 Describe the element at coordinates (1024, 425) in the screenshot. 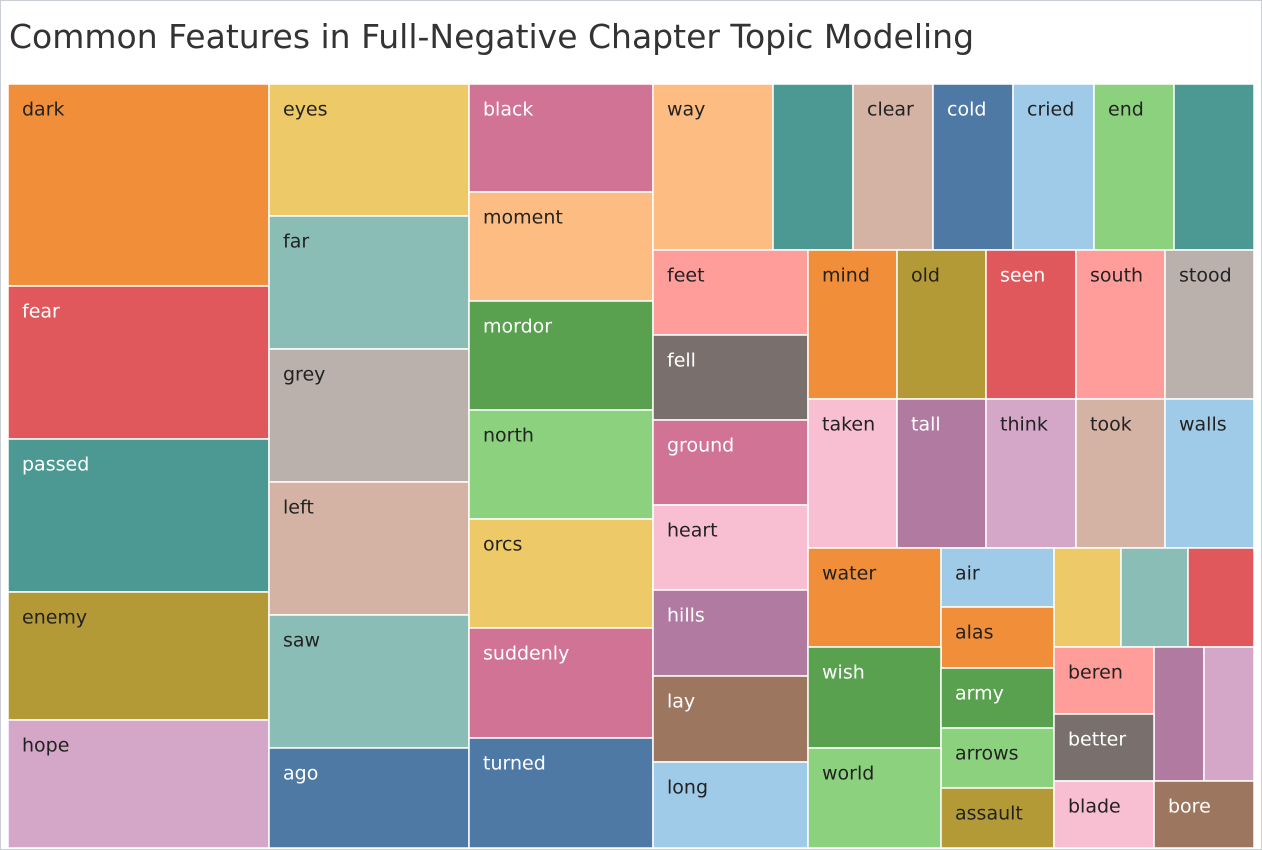

I see `treemap-label-think: think` at that location.